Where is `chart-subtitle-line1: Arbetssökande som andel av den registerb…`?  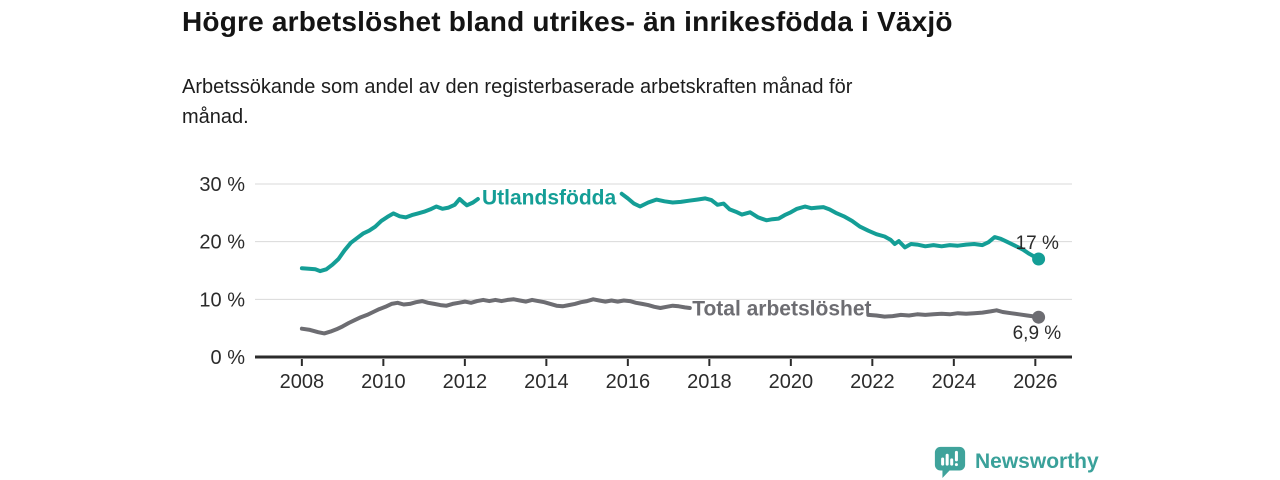 chart-subtitle-line1: Arbetssökande som andel av den registerb… is located at coordinates (517, 87).